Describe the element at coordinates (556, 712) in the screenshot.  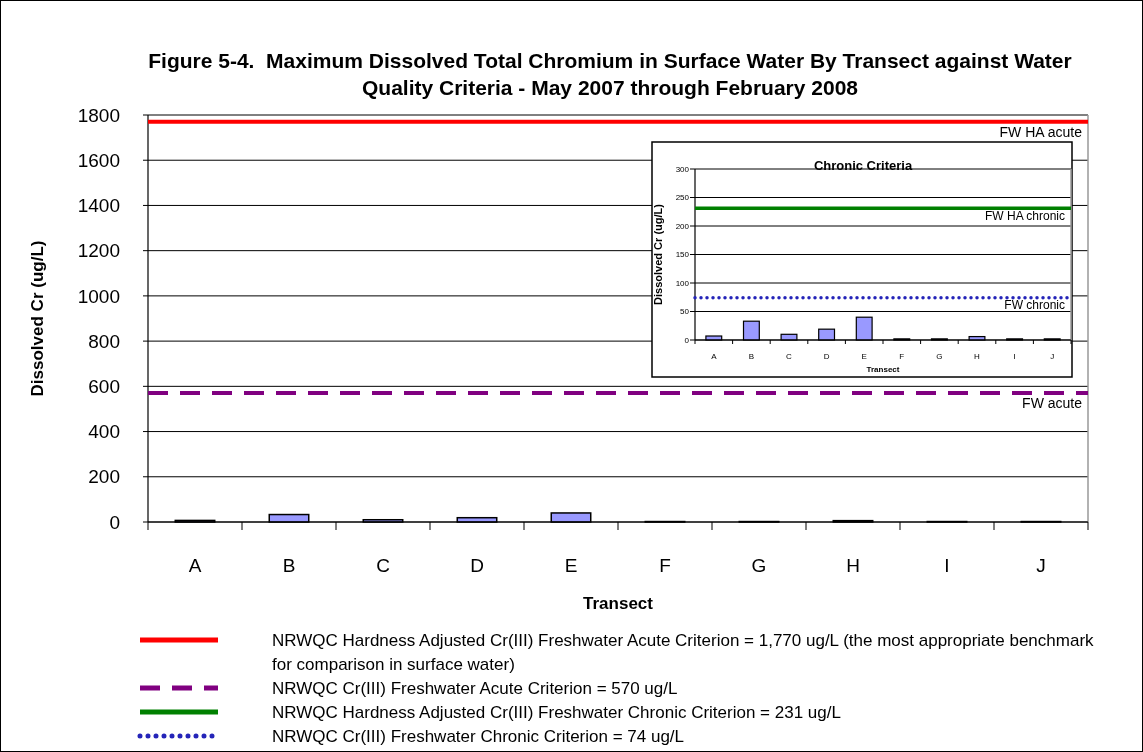
I see `text: NRWQC Hardness Adjusted Cr(III) Freshwater Chronic Criterion = 231 ug/L` at that location.